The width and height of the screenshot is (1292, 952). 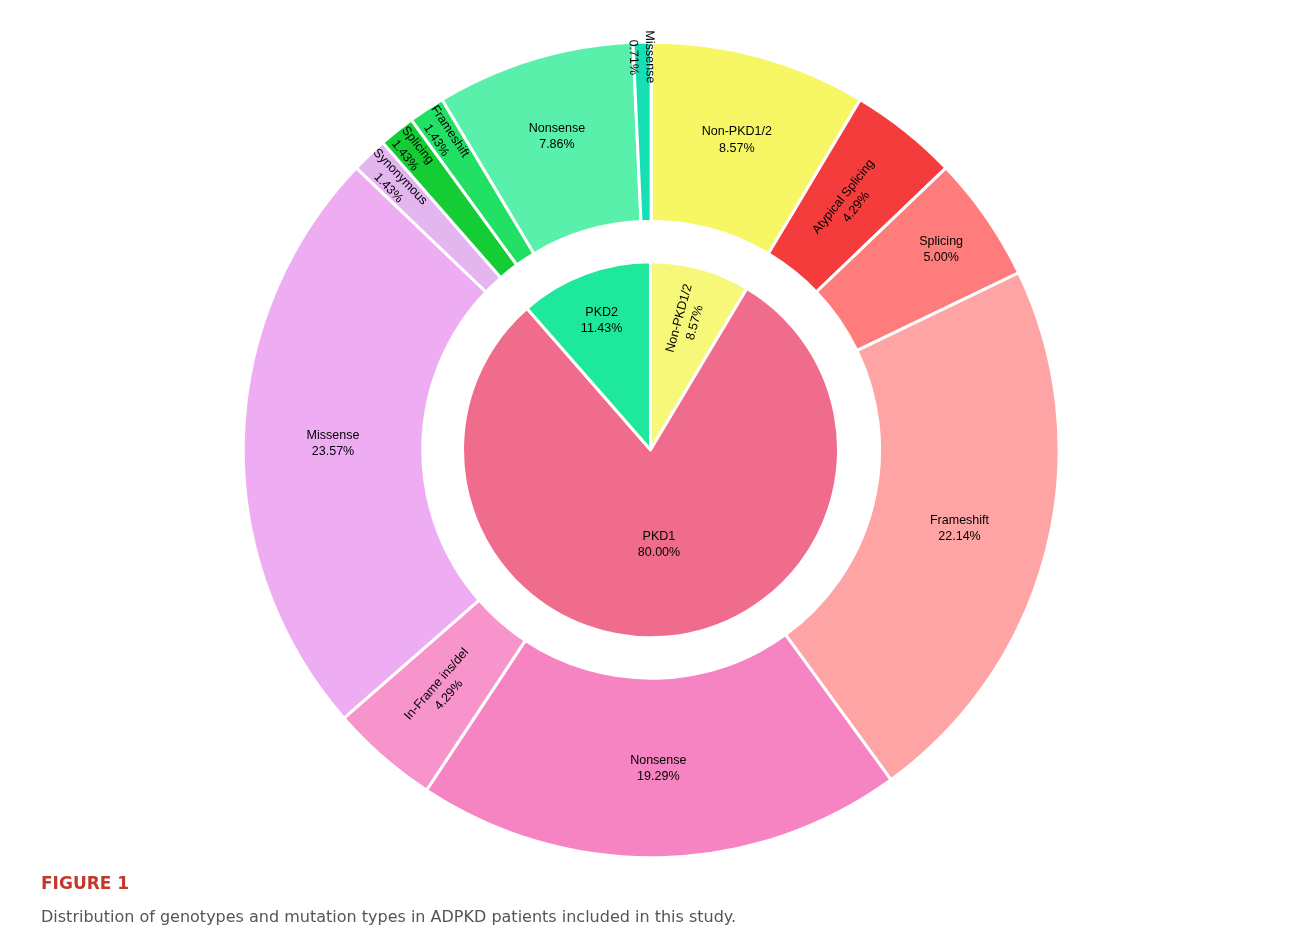 What do you see at coordinates (389, 916) in the screenshot?
I see `text: Distribution of genotypes and mutation types in ADPKD patients included in this study.` at bounding box center [389, 916].